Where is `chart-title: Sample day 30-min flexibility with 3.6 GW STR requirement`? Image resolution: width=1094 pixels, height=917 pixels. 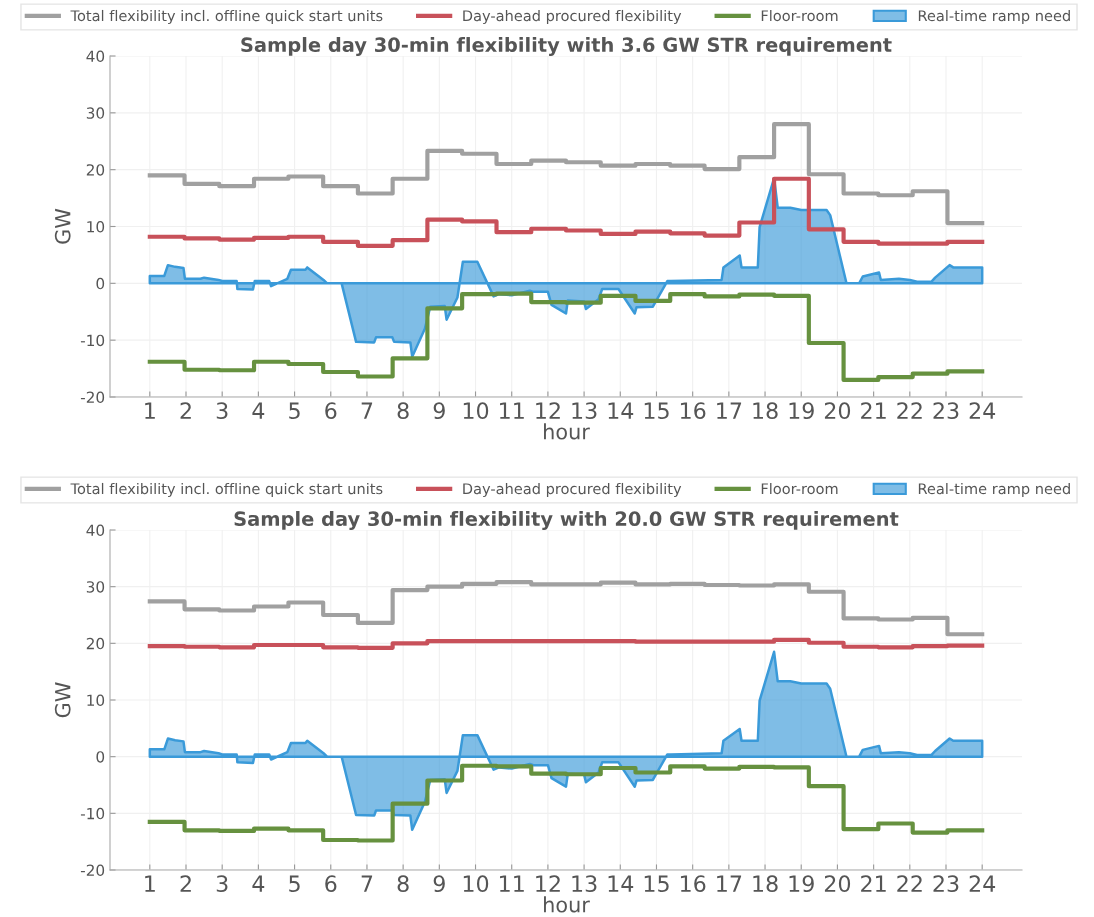 chart-title: Sample day 30-min flexibility with 3.6 GW STR requirement is located at coordinates (566, 46).